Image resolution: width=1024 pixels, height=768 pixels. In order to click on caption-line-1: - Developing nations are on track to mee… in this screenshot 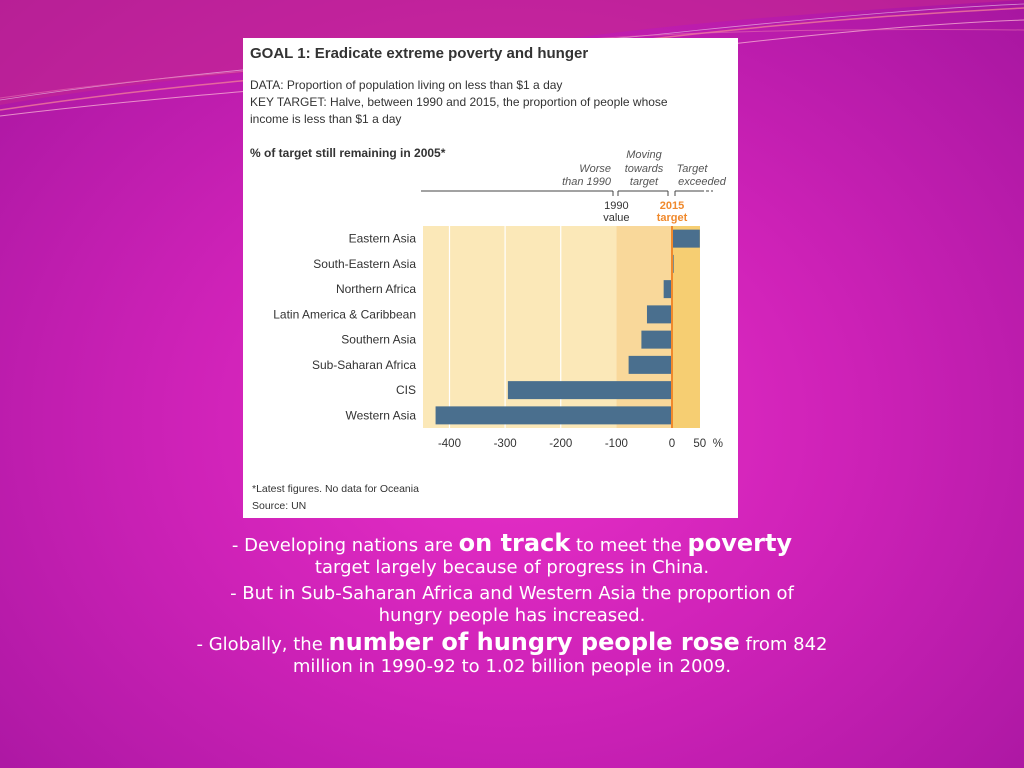, I will do `click(512, 554)`.